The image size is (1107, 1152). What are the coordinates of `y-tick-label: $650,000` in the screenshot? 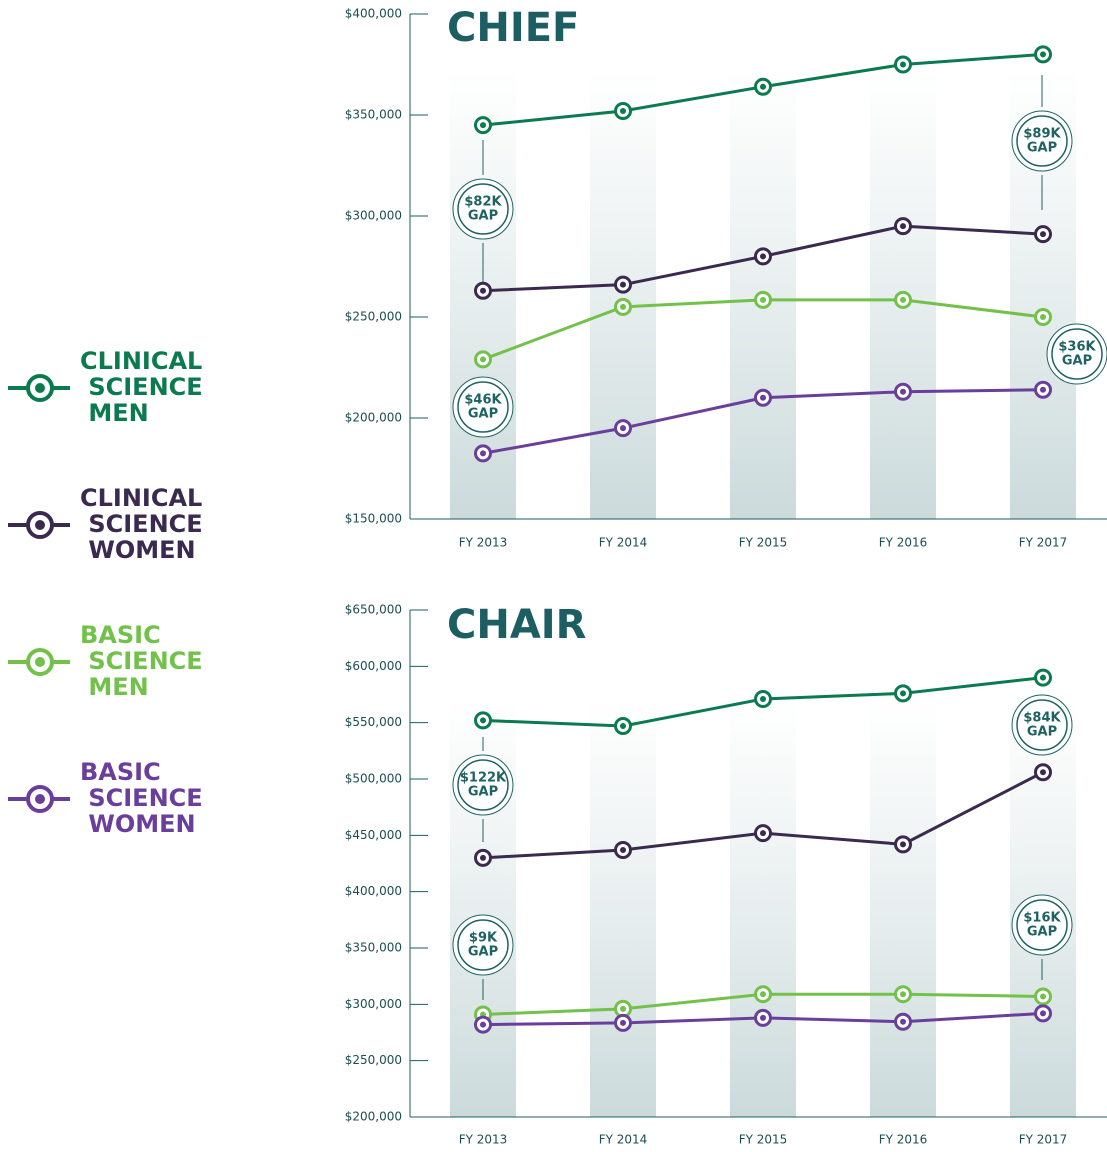 It's located at (373, 610).